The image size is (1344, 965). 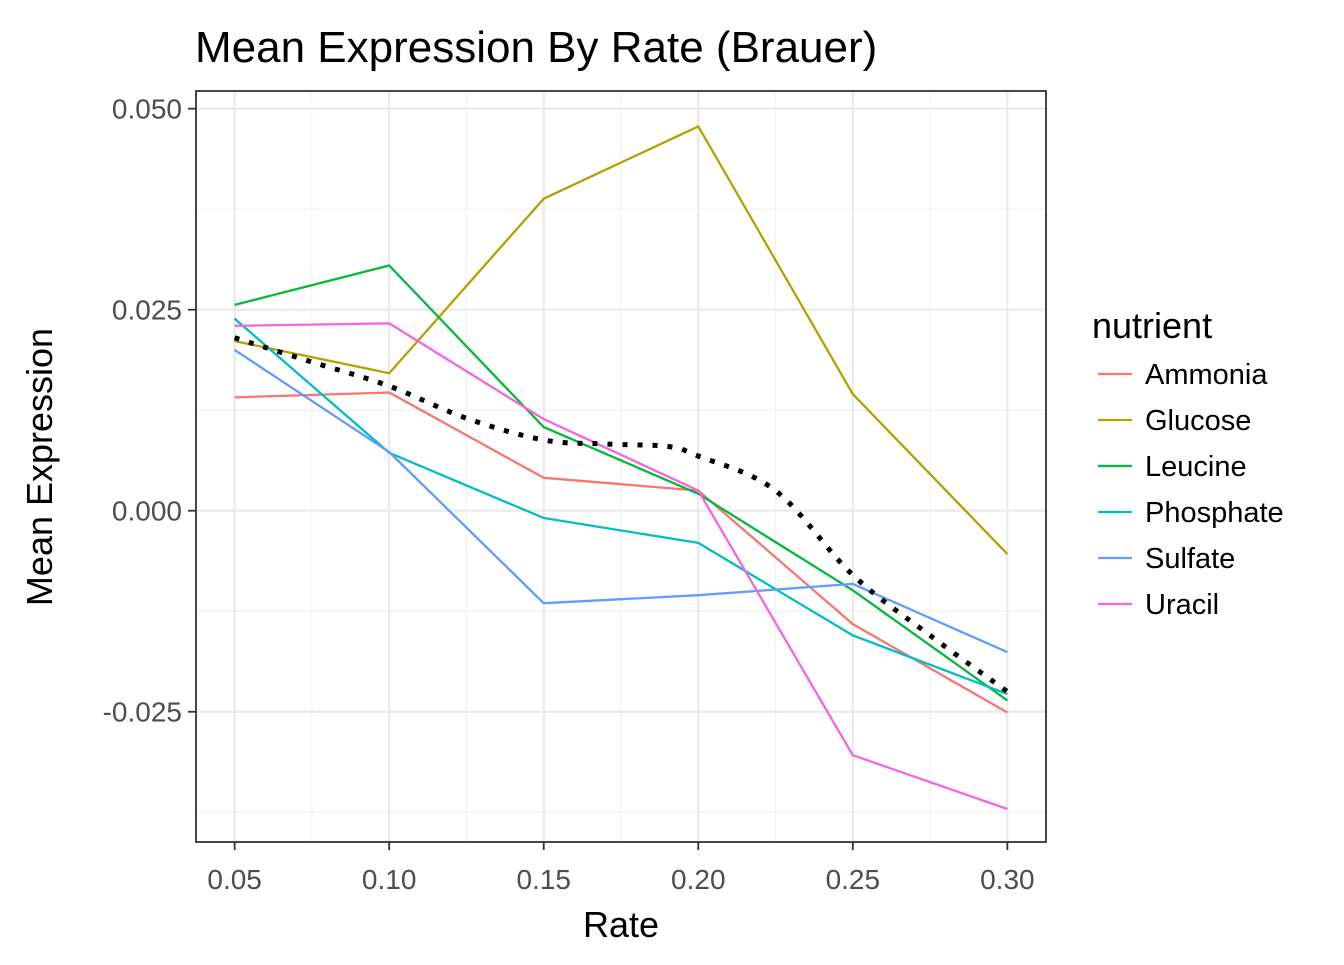 I want to click on x-tick-label: 0.20, so click(x=698, y=879).